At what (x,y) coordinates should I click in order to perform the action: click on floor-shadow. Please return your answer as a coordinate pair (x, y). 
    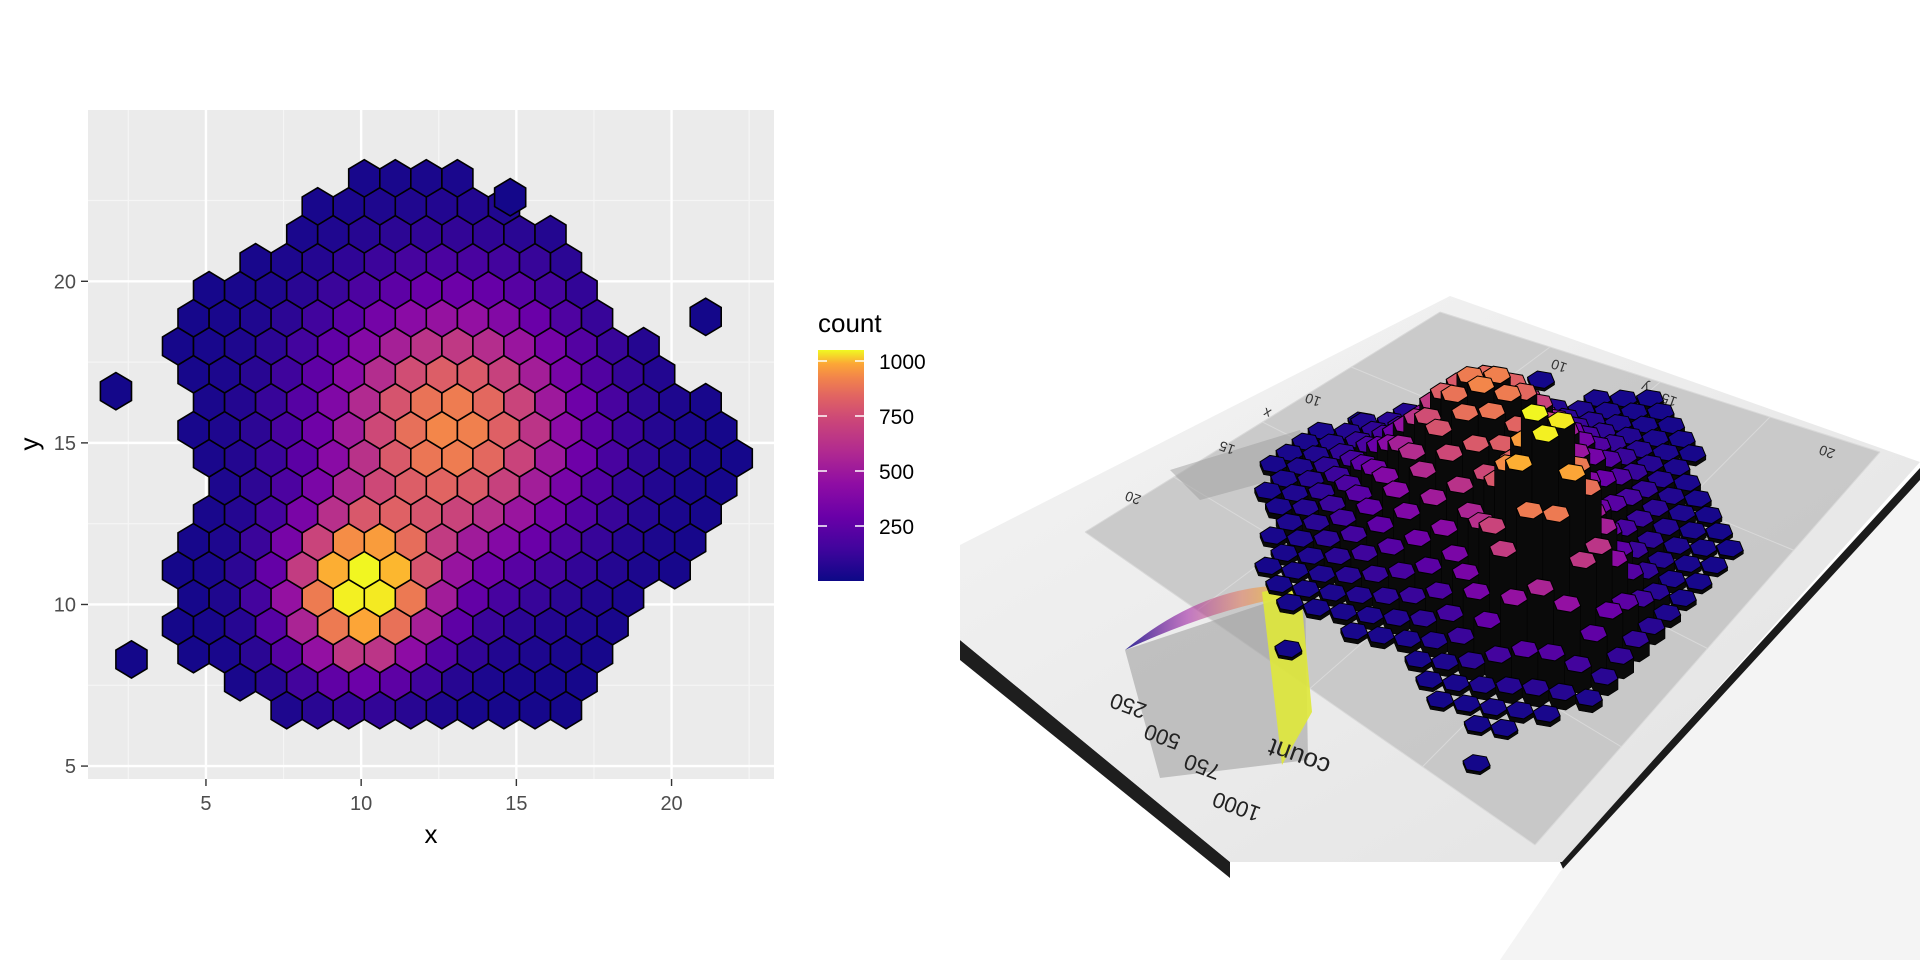
    Looking at the image, I should click on (1240, 465).